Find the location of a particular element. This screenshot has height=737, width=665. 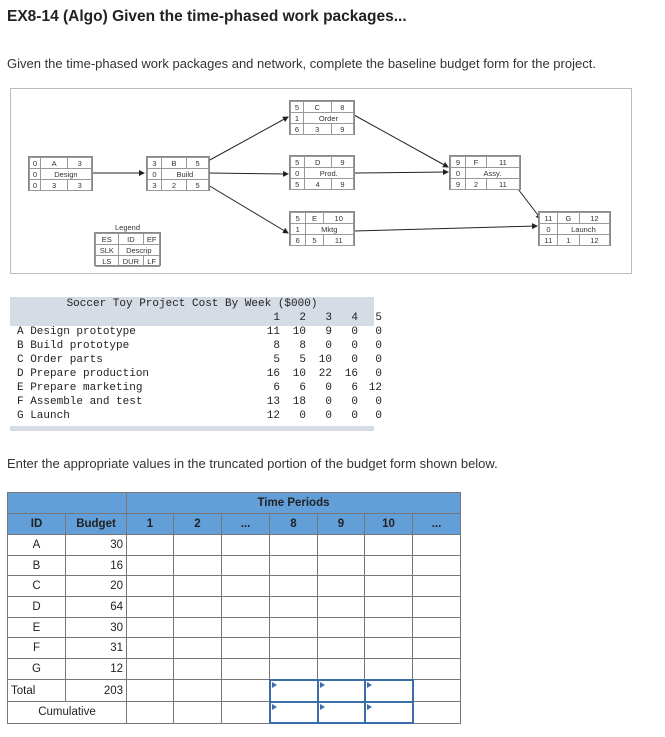

week-header: 4 is located at coordinates (354, 318).